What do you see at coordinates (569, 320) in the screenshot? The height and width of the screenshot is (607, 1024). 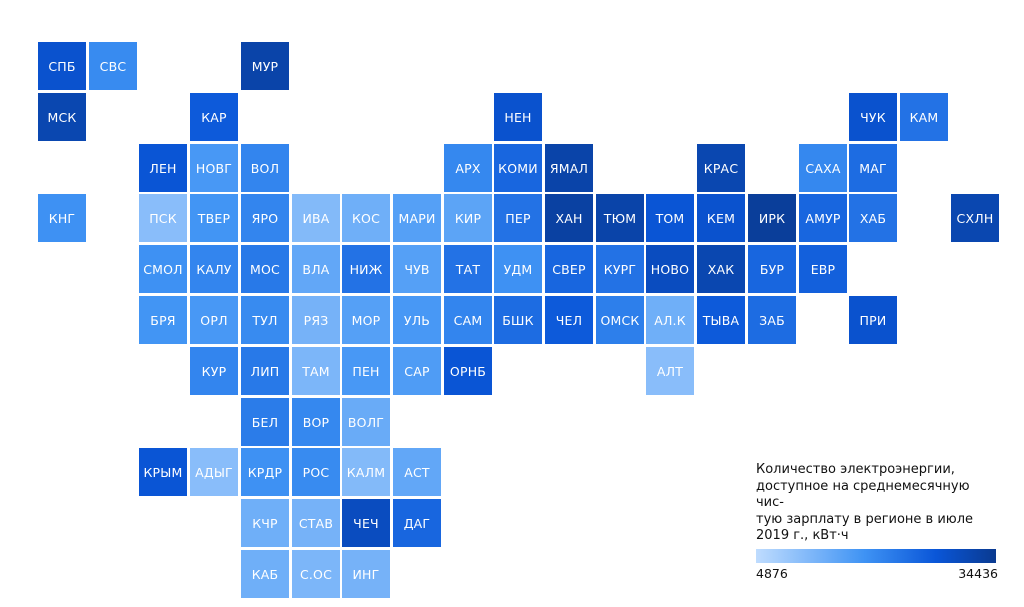 I see `region-label: ЧЕЛ` at bounding box center [569, 320].